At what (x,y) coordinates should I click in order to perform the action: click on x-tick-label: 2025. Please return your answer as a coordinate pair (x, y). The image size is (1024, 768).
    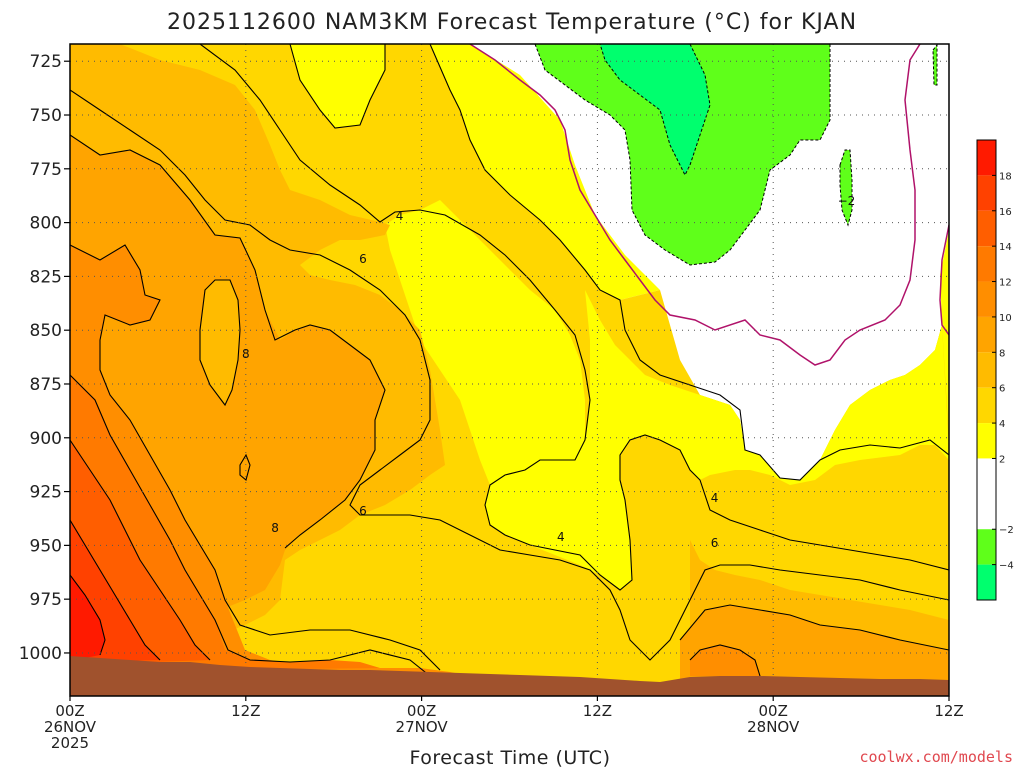
    Looking at the image, I should click on (70, 743).